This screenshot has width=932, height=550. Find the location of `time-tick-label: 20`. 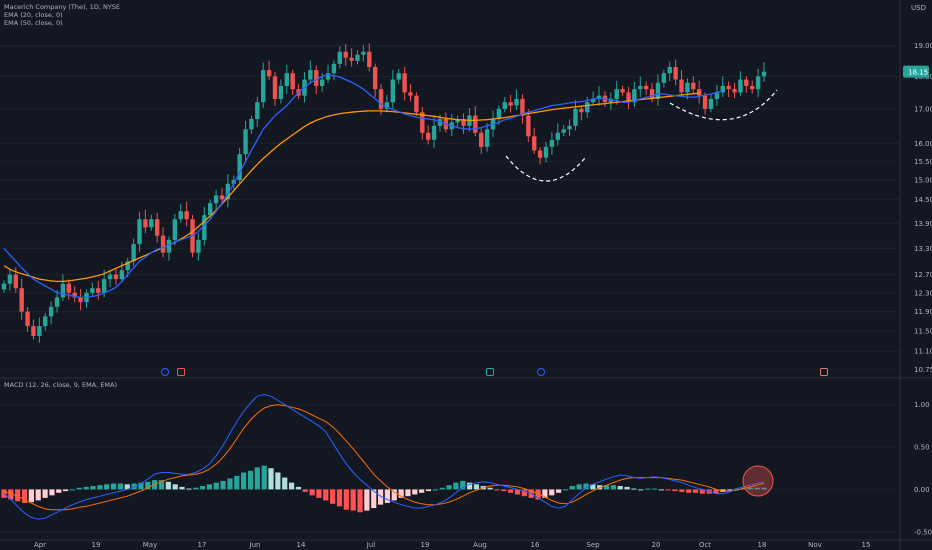

time-tick-label: 20 is located at coordinates (656, 545).